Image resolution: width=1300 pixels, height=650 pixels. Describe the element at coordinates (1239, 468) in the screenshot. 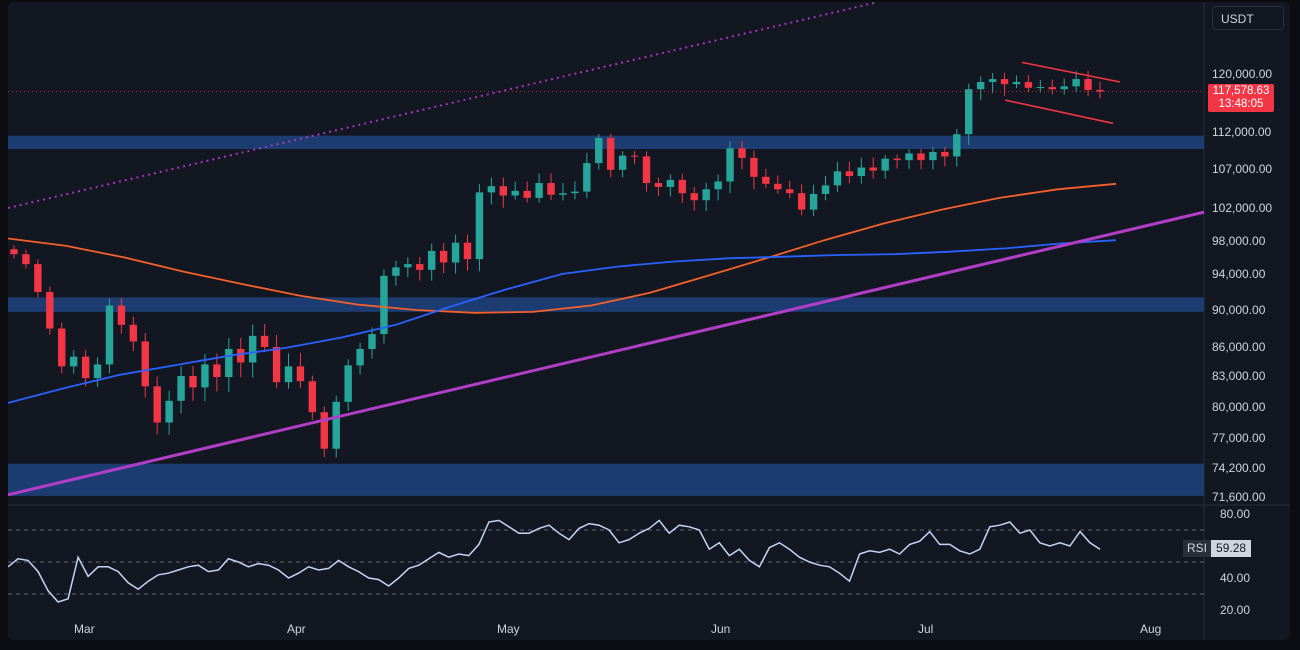

I see `price-tick-label: 74,200.00` at that location.